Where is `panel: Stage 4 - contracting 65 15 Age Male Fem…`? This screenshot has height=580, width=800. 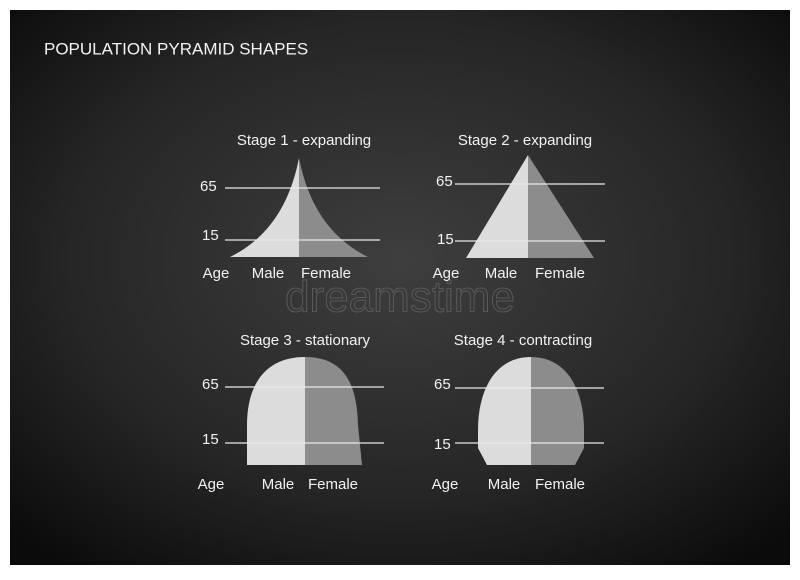 panel: Stage 4 - contracting 65 15 Age Male Fem… is located at coordinates (518, 412).